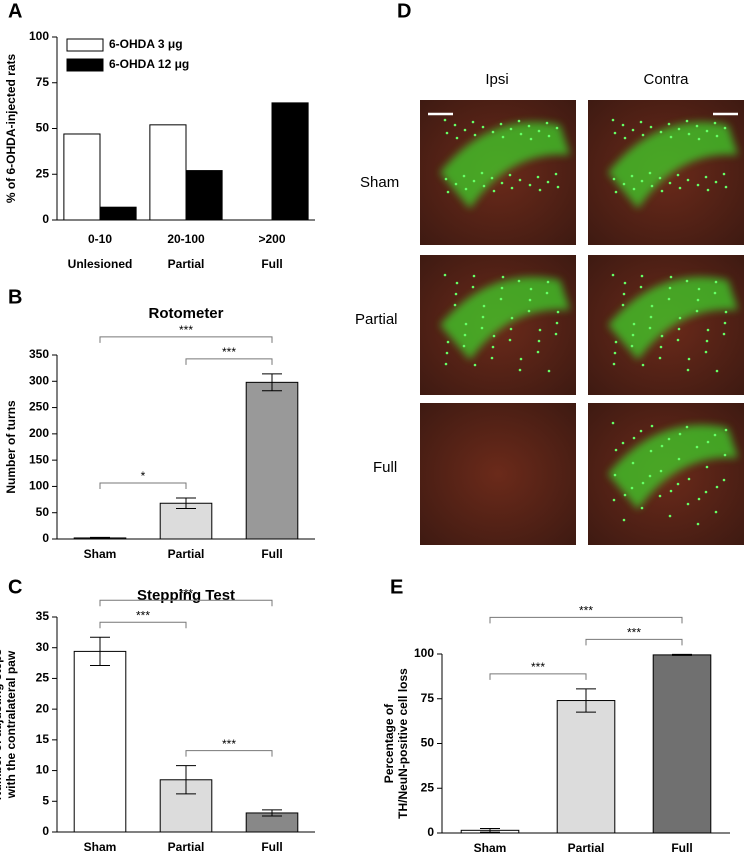 Image resolution: width=744 pixels, height=853 pixels. What do you see at coordinates (146, 44) in the screenshot?
I see `legend-label: 6-OHDA 3 μg` at bounding box center [146, 44].